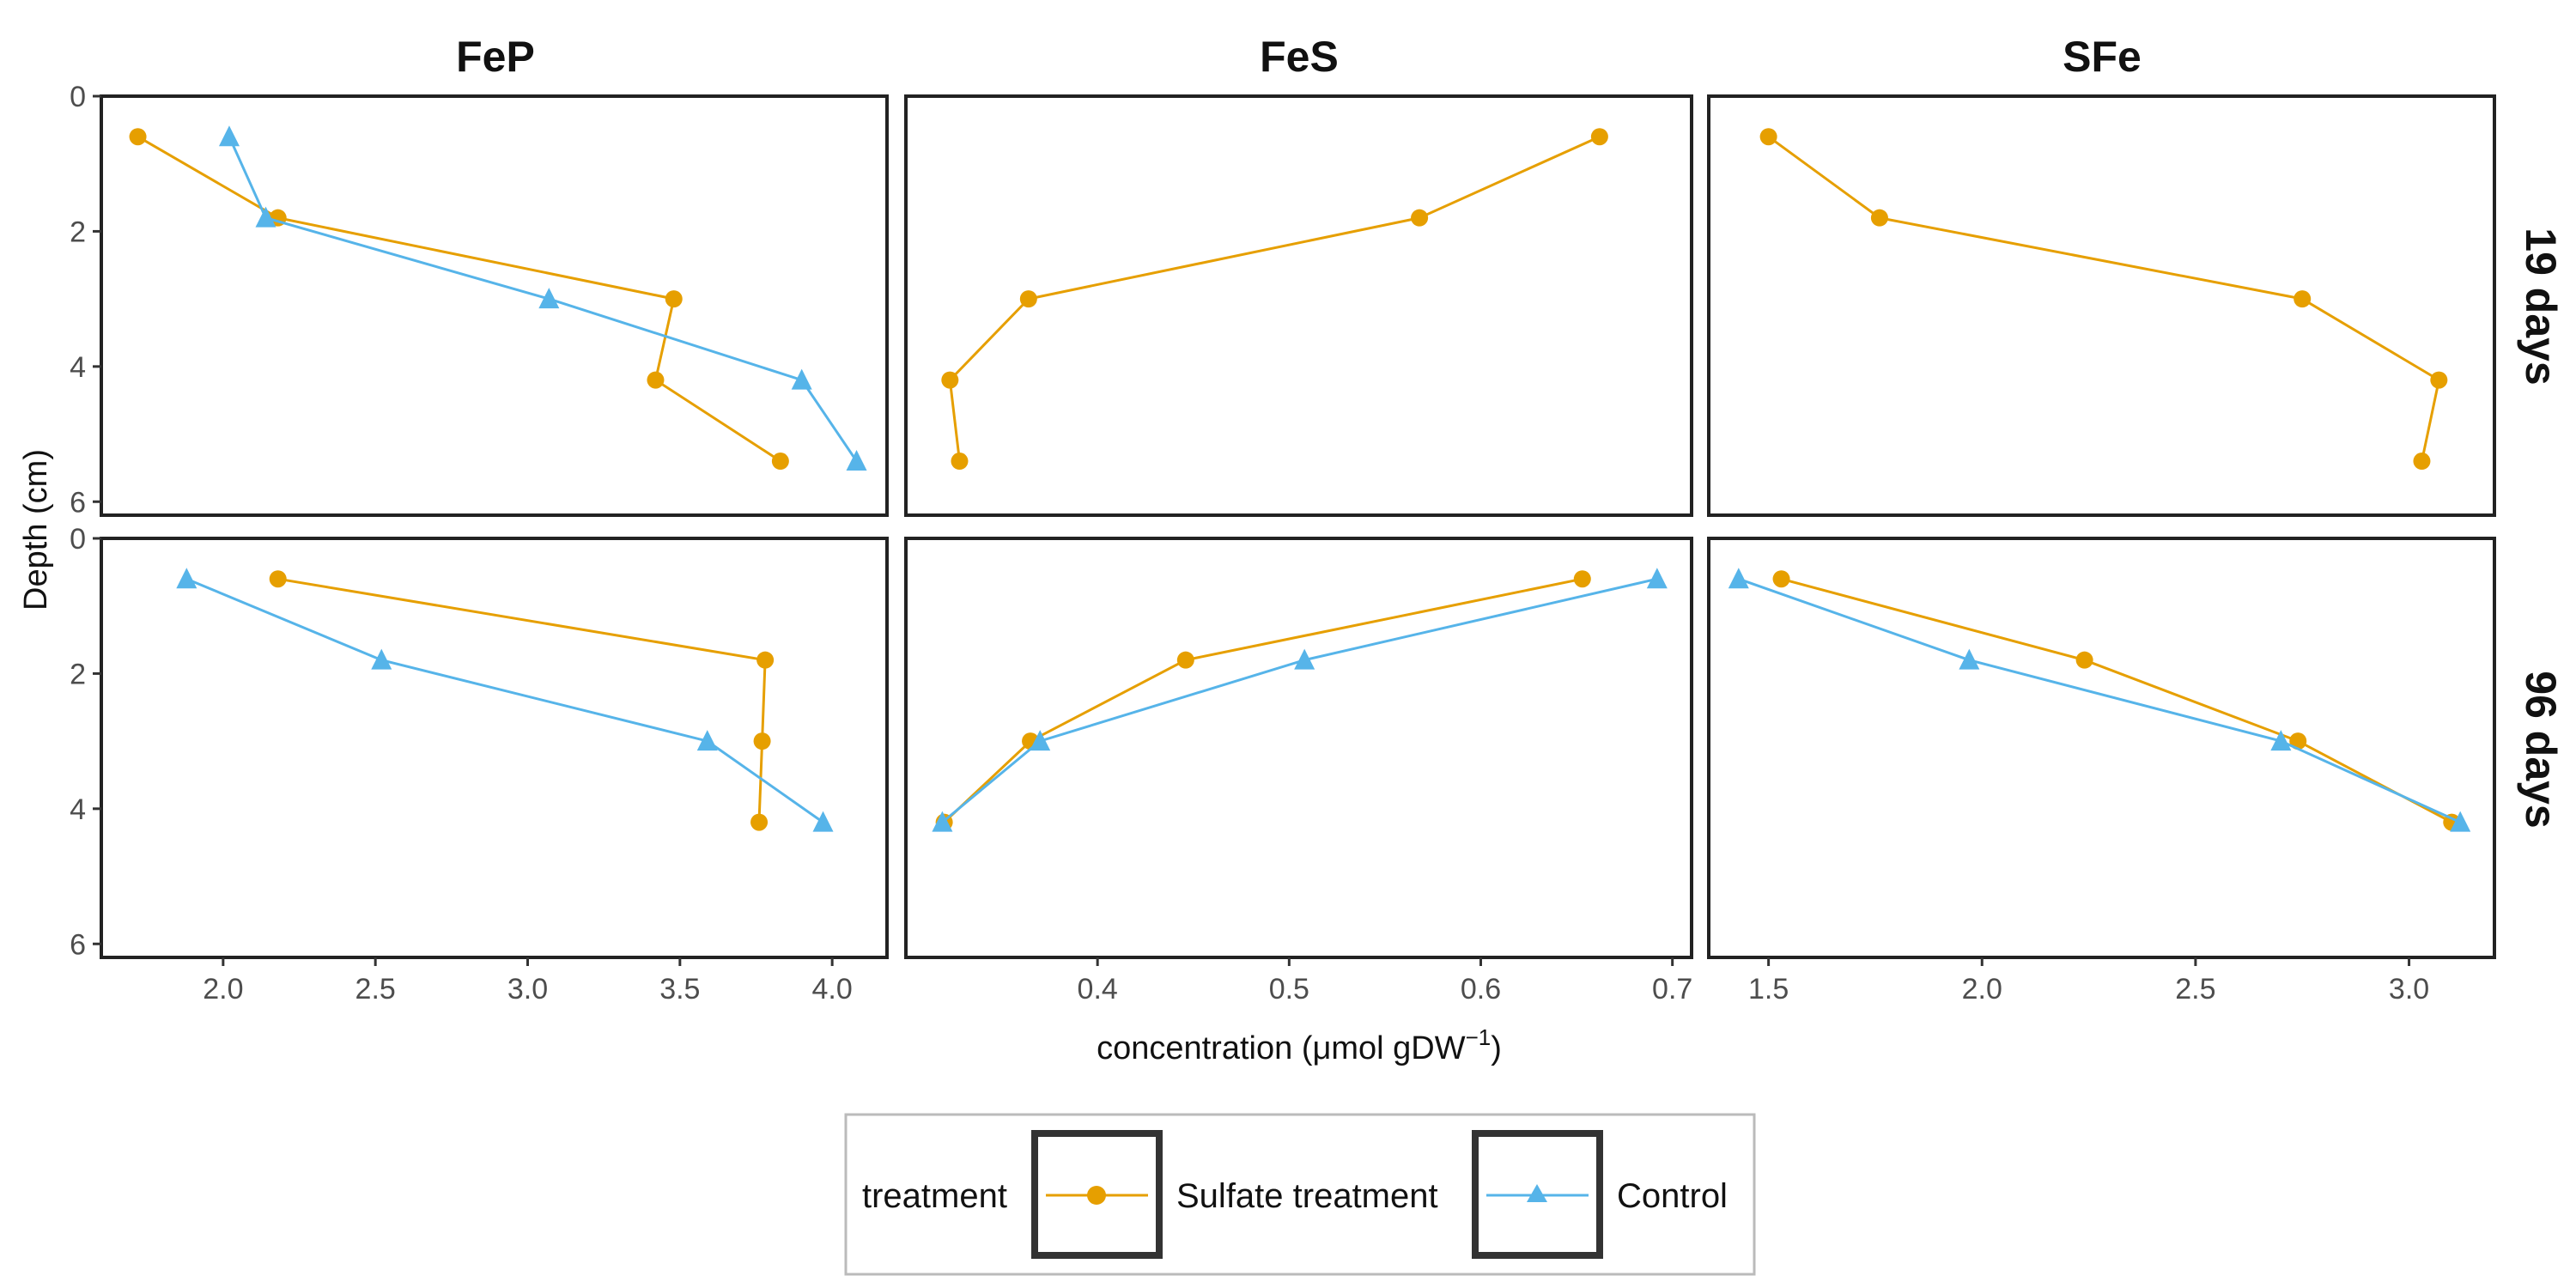  I want to click on x-axis-title-superscript: −1, so click(1479, 1037).